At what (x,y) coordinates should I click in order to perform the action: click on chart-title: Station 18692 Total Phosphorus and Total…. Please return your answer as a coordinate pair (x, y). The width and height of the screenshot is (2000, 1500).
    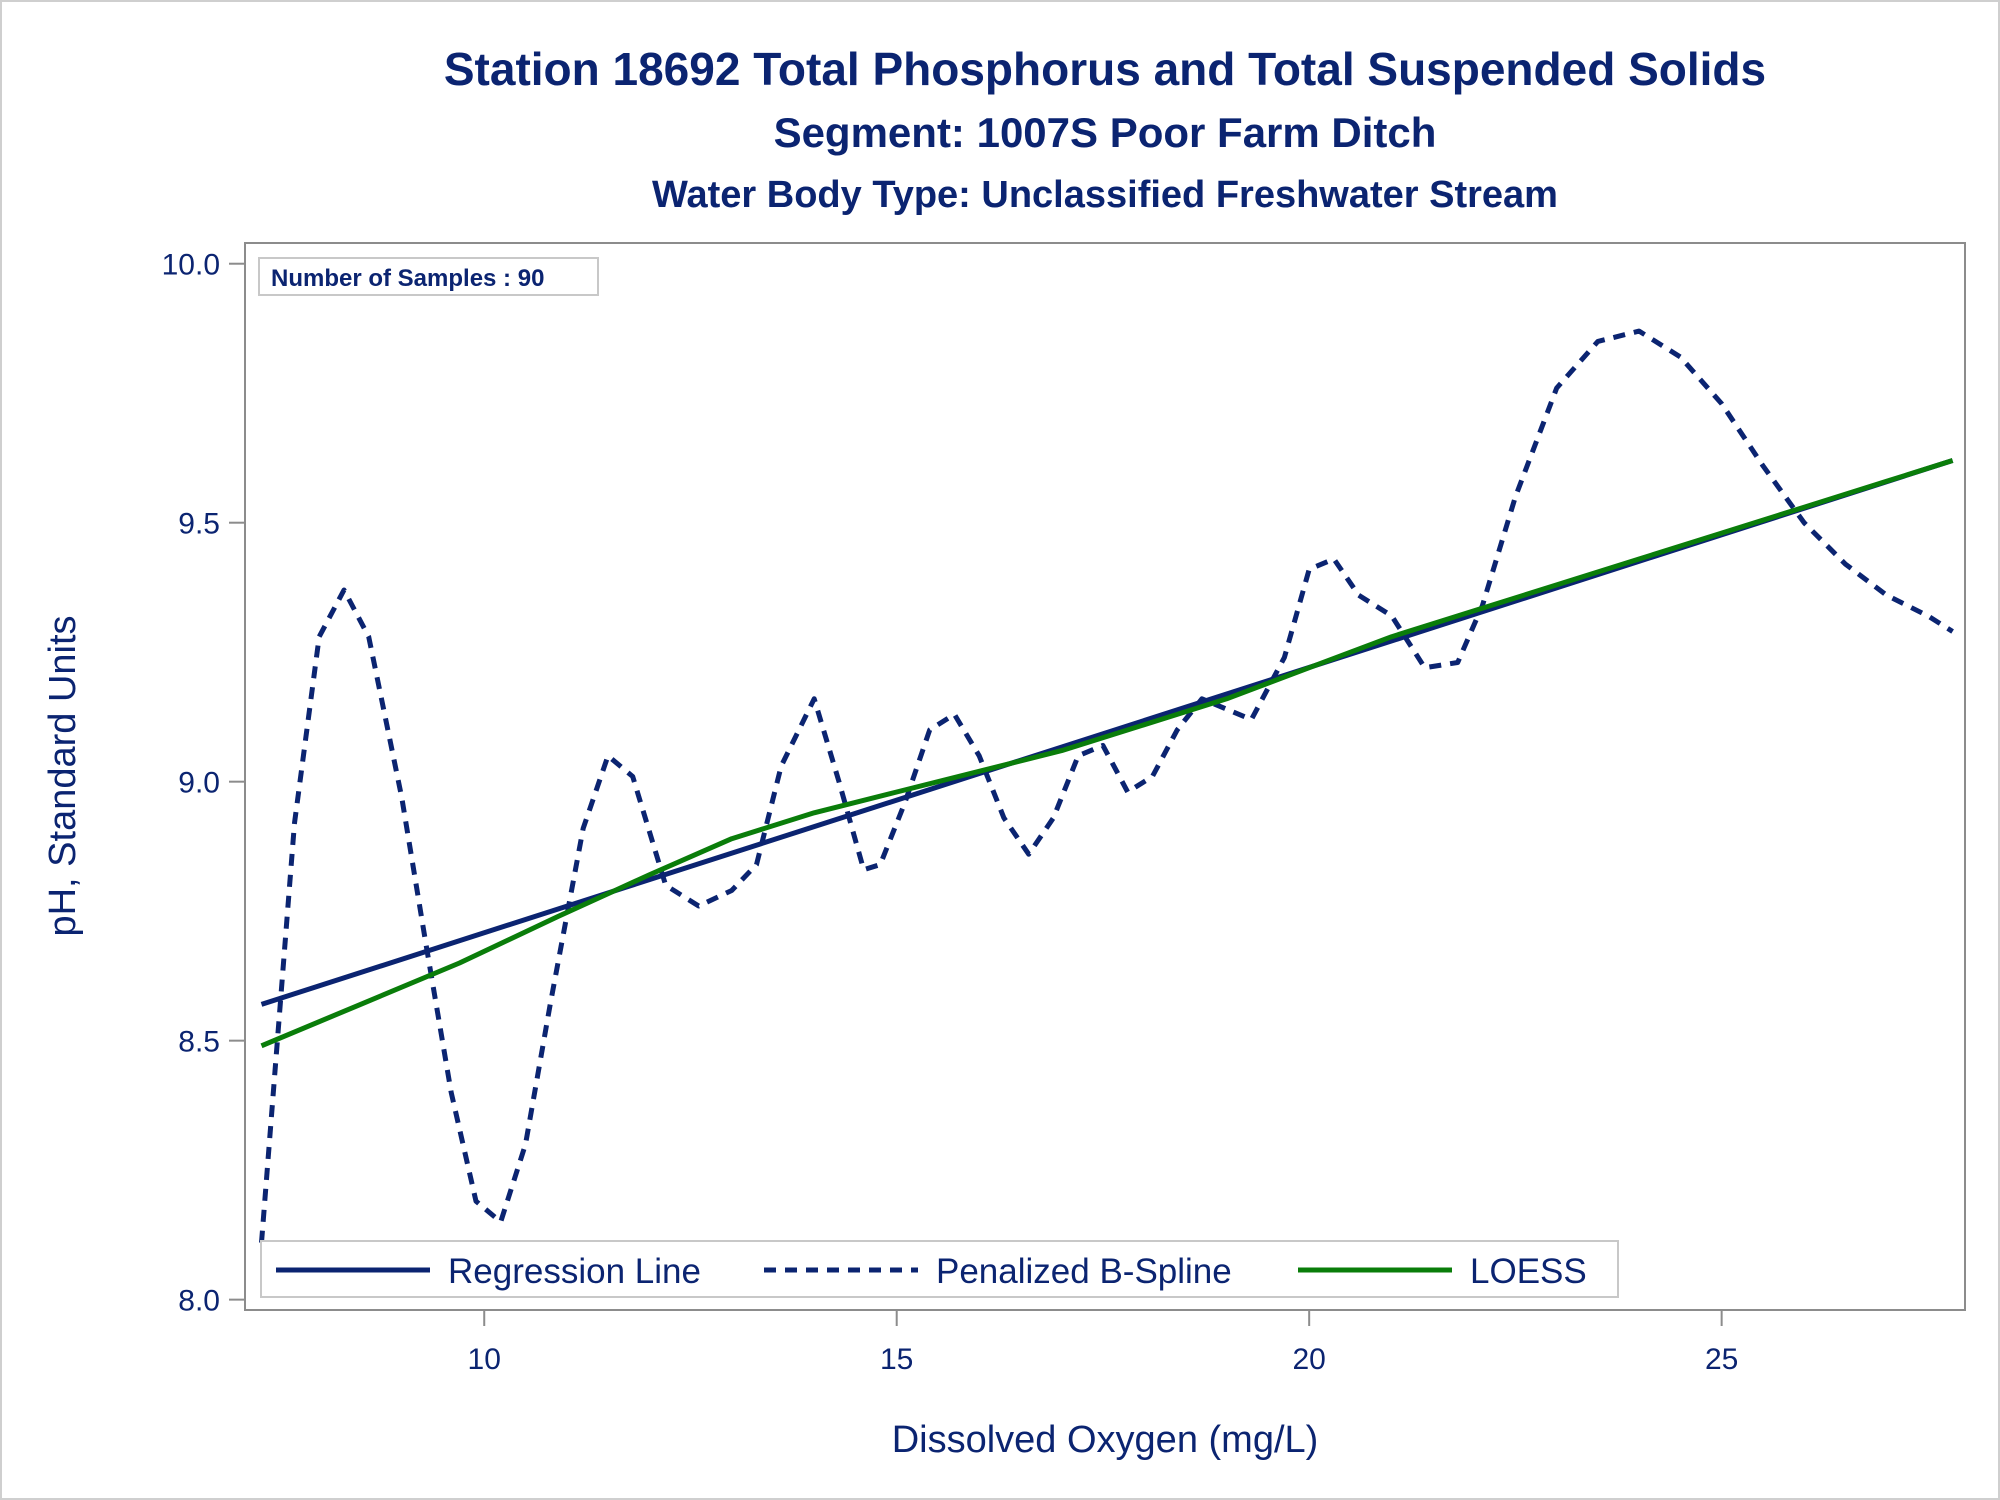
    Looking at the image, I should click on (1105, 69).